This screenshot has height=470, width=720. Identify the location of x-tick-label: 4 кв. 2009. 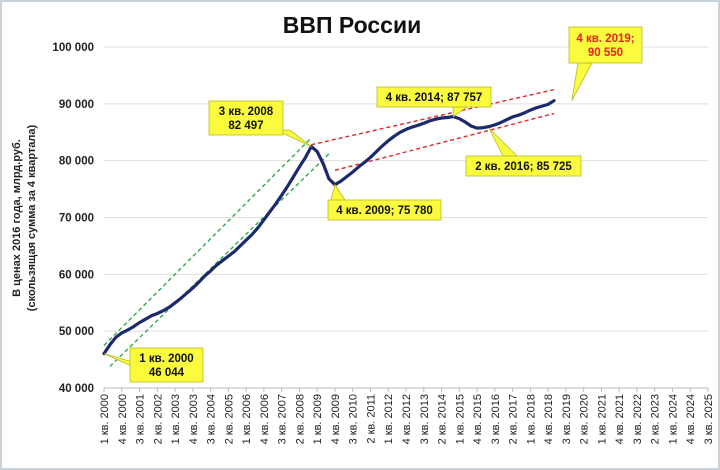
(336, 419).